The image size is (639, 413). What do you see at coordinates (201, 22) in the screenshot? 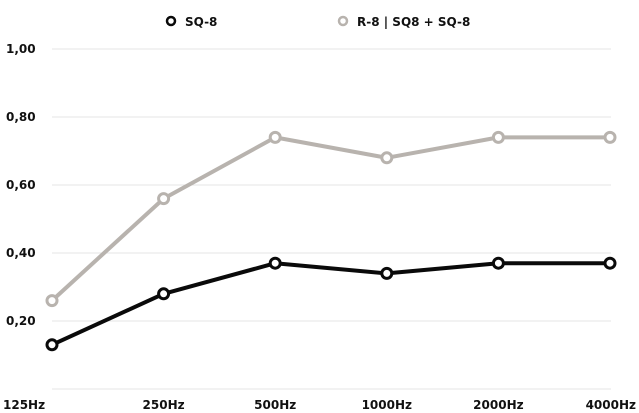
I see `legend-label: SQ-8` at bounding box center [201, 22].